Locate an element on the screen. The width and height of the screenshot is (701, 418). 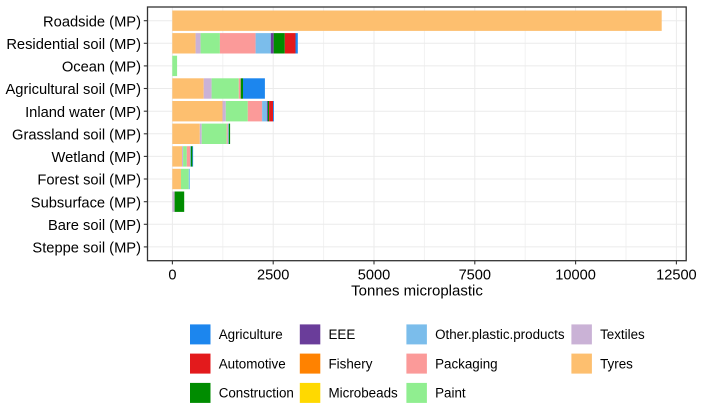
svg-text: Bare soil (MP) is located at coordinates (94, 226).